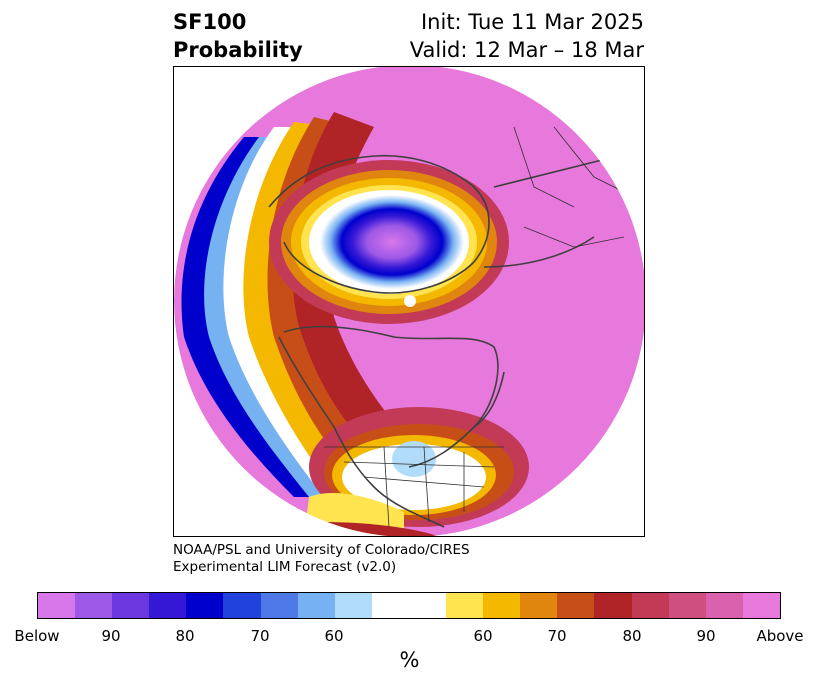  I want to click on tick-above-90: 90, so click(706, 636).